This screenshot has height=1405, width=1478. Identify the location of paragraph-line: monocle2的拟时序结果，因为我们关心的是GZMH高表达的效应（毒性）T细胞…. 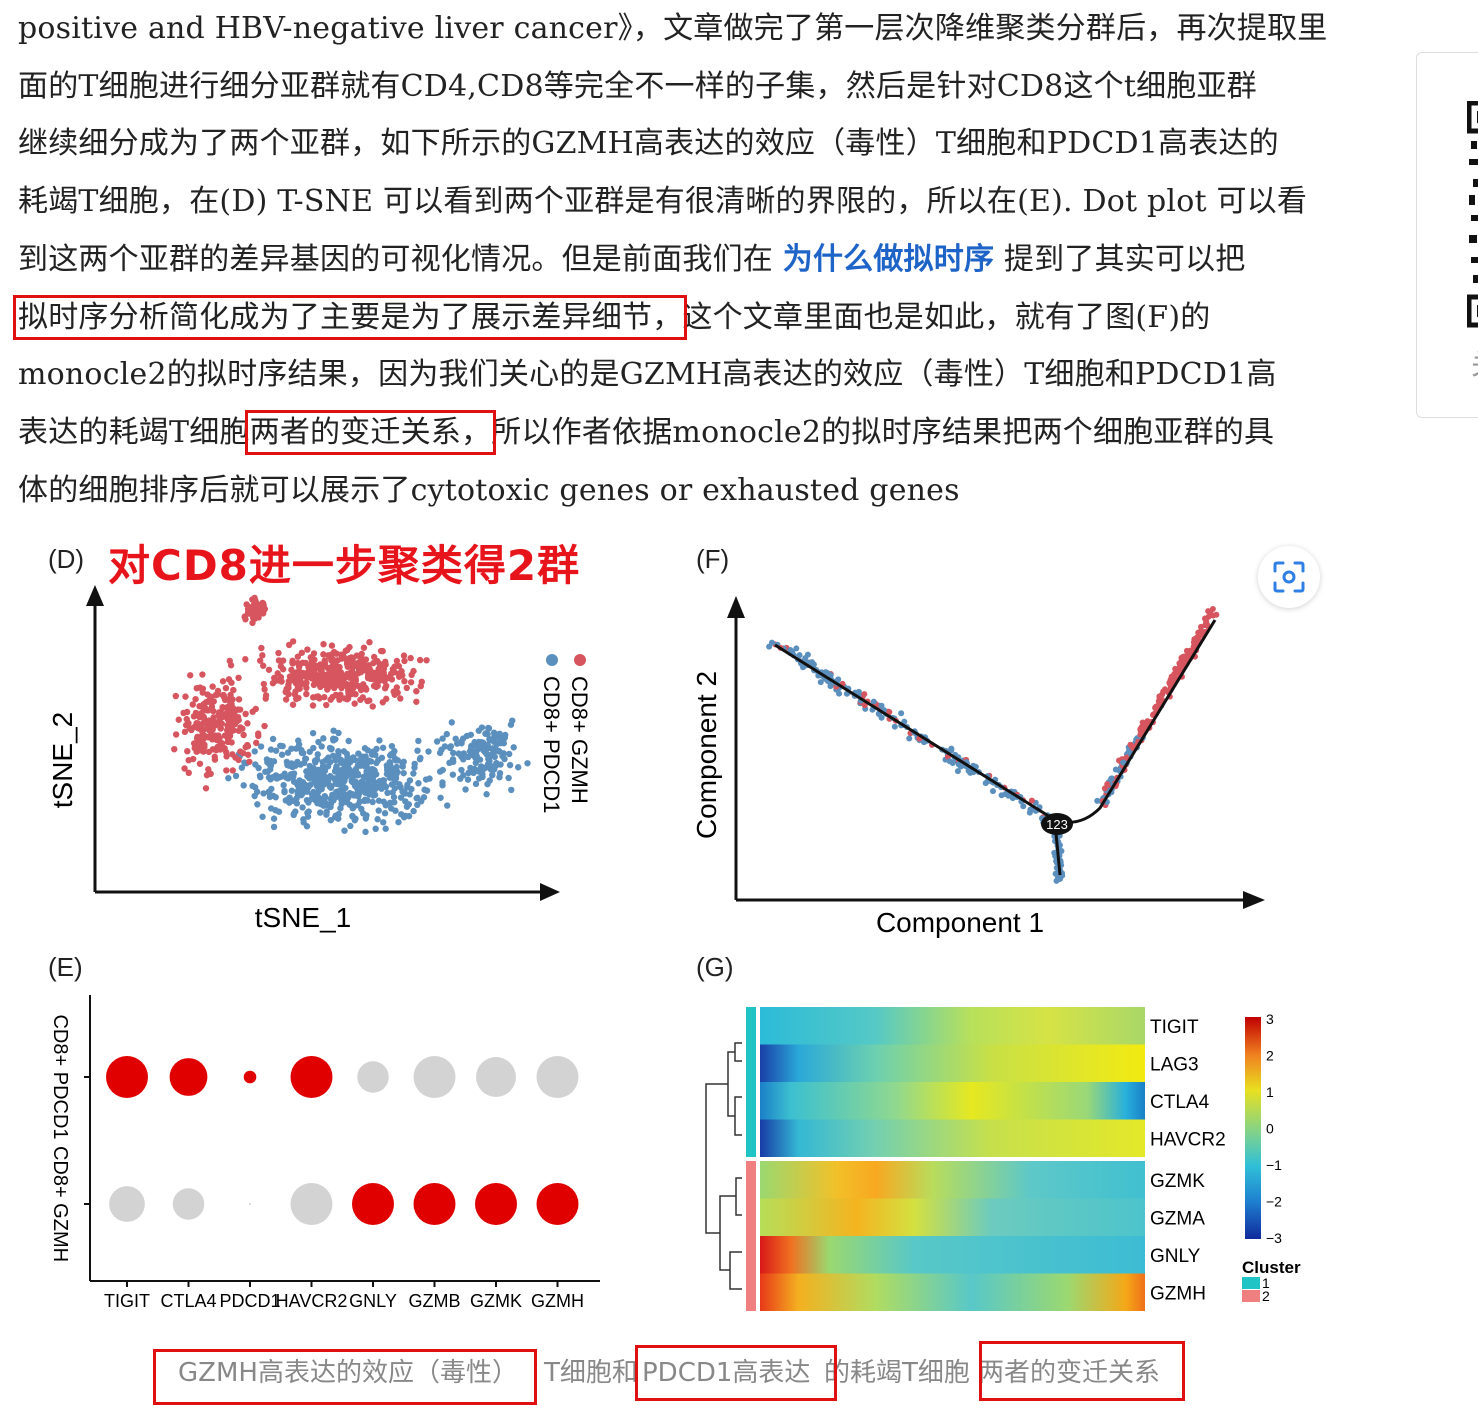
(647, 375).